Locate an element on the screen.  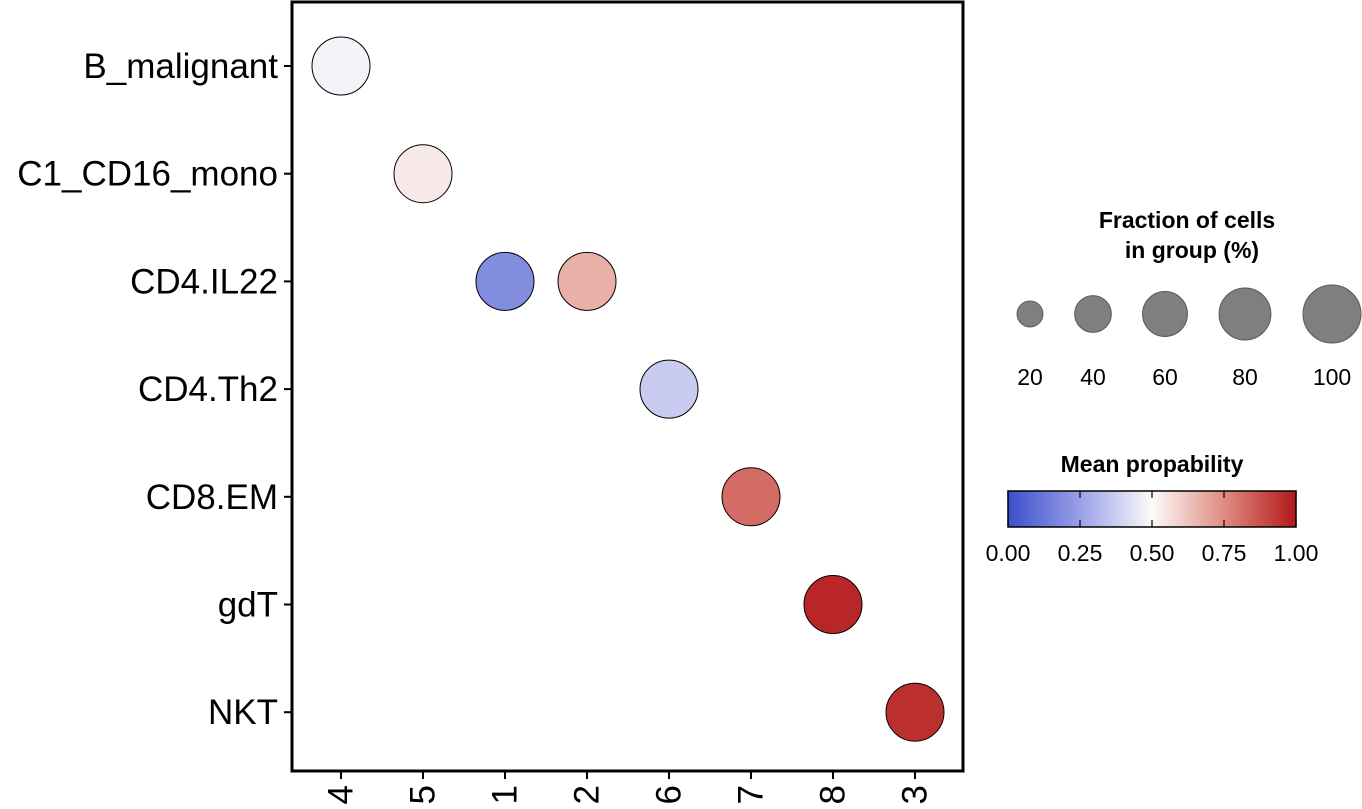
size-legend-label-100: 100 is located at coordinates (1332, 377).